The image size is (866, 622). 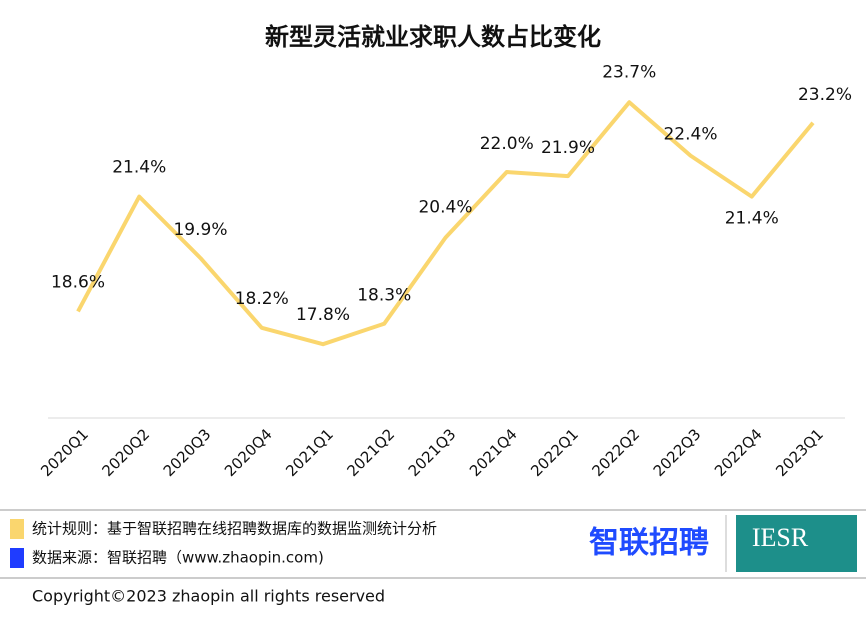 What do you see at coordinates (677, 452) in the screenshot?
I see `x-tick-label: 2022Q3` at bounding box center [677, 452].